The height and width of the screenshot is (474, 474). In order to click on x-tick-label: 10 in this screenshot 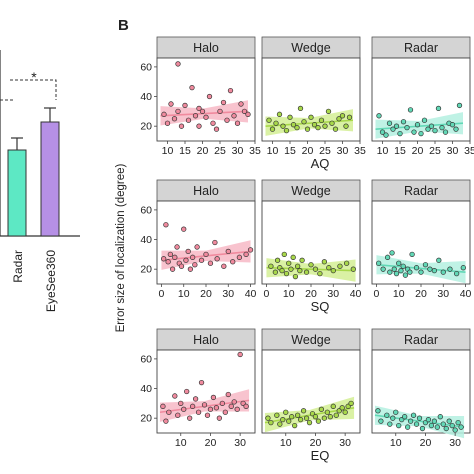, I will do `click(399, 294)`.